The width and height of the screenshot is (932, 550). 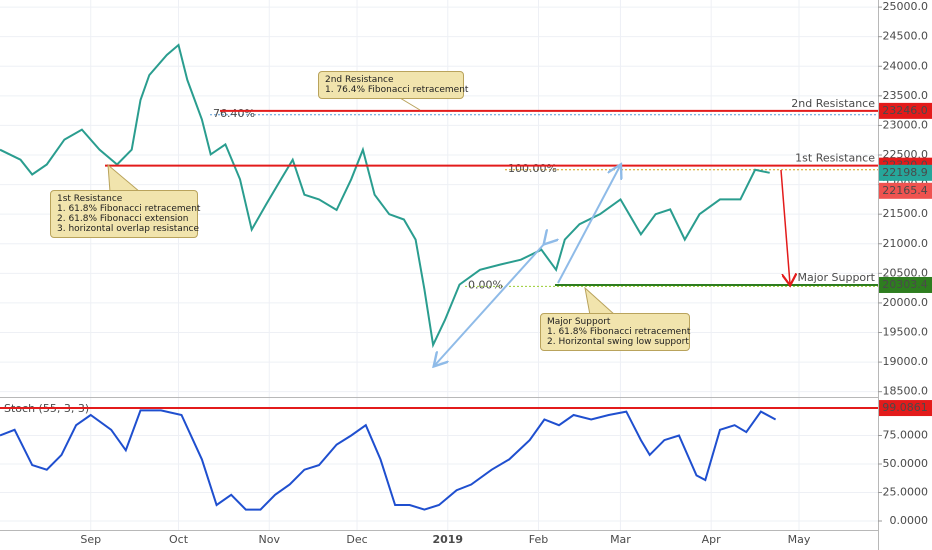 What do you see at coordinates (906, 6) in the screenshot?
I see `y-tick-label: 25000.0` at bounding box center [906, 6].